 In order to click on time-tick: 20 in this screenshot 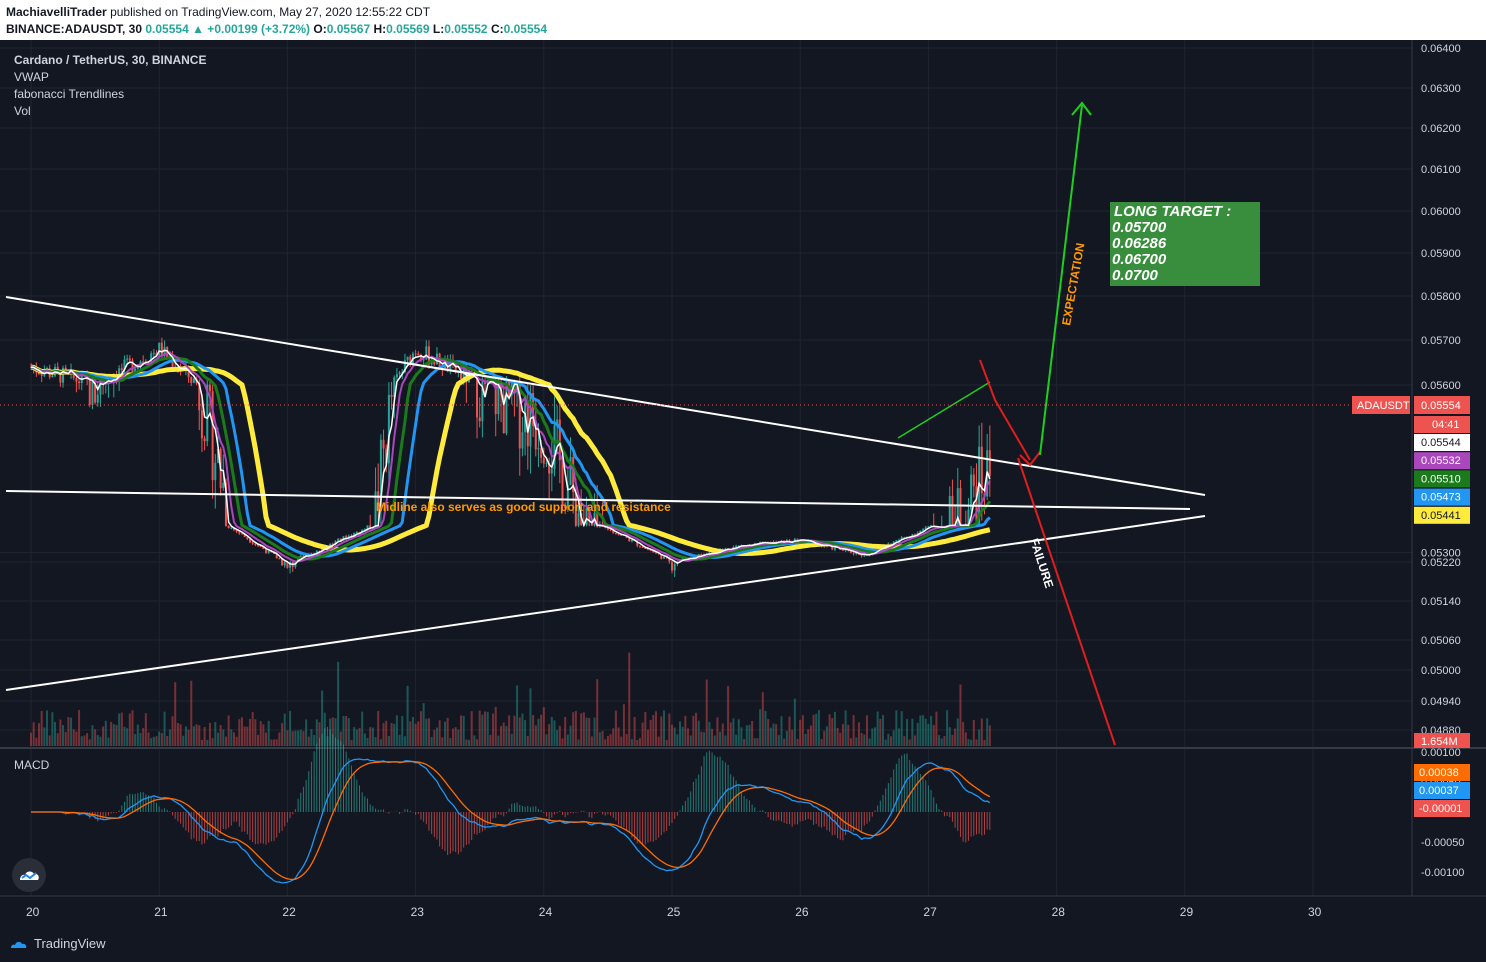, I will do `click(33, 912)`.